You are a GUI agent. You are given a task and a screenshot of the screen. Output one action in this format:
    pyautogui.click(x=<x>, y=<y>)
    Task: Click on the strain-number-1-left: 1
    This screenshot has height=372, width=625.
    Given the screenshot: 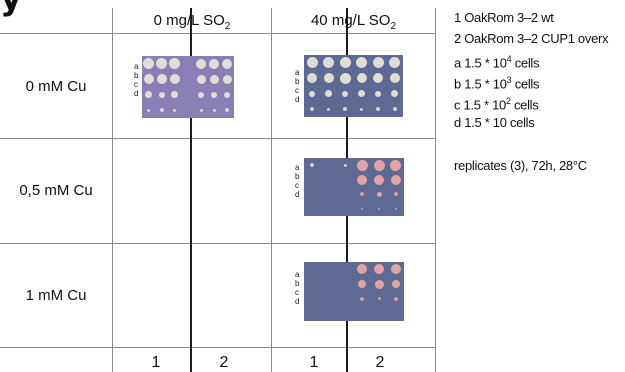 What is the action you would take?
    pyautogui.click(x=156, y=362)
    